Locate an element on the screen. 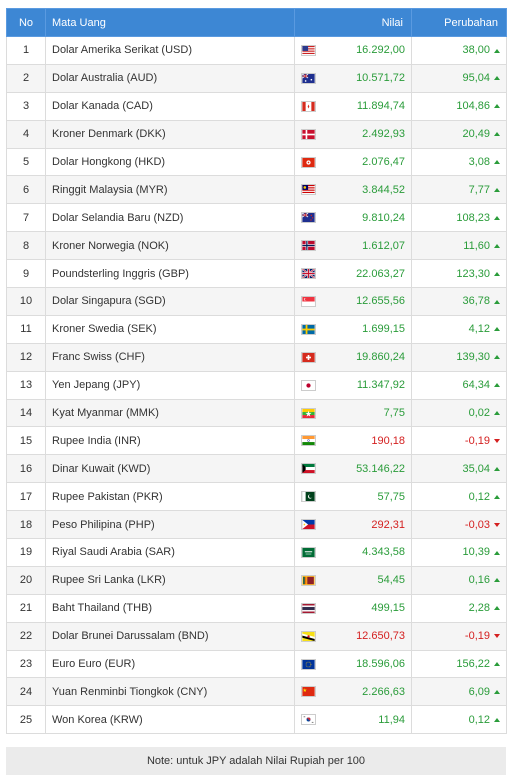 The height and width of the screenshot is (779, 514). currency-change: 95,04 is located at coordinates (476, 78).